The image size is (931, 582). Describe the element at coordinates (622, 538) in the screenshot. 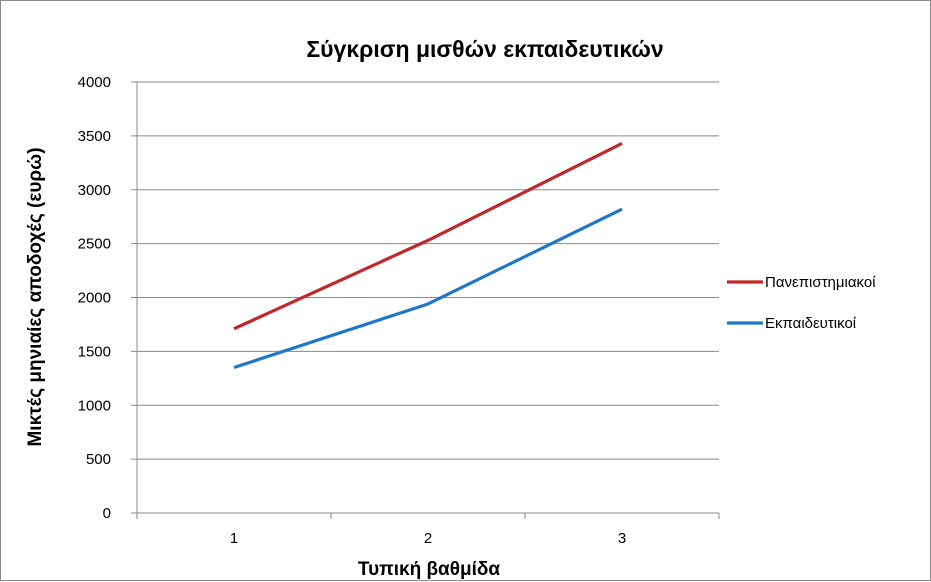

I see `x-tick-label: 3` at that location.